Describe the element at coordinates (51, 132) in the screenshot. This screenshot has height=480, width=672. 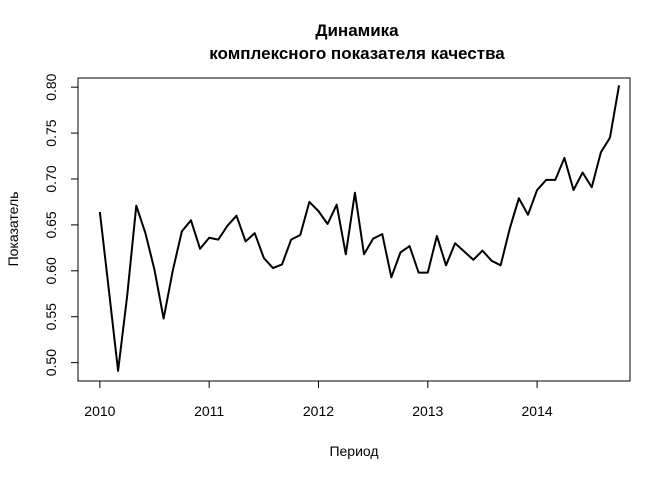
I see `y-tick-label: 0.75` at that location.